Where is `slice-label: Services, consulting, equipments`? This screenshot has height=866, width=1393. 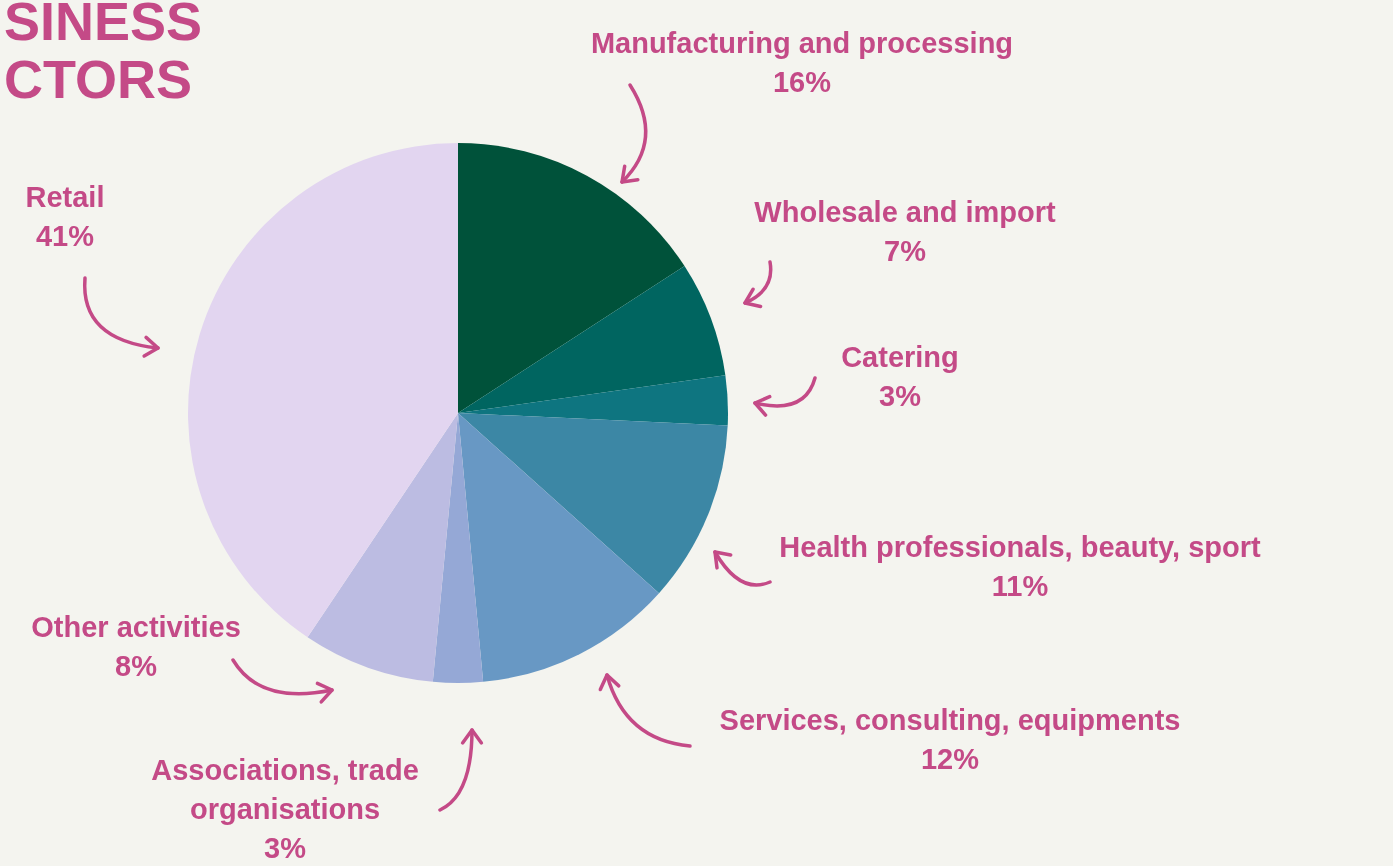 slice-label: Services, consulting, equipments is located at coordinates (950, 720).